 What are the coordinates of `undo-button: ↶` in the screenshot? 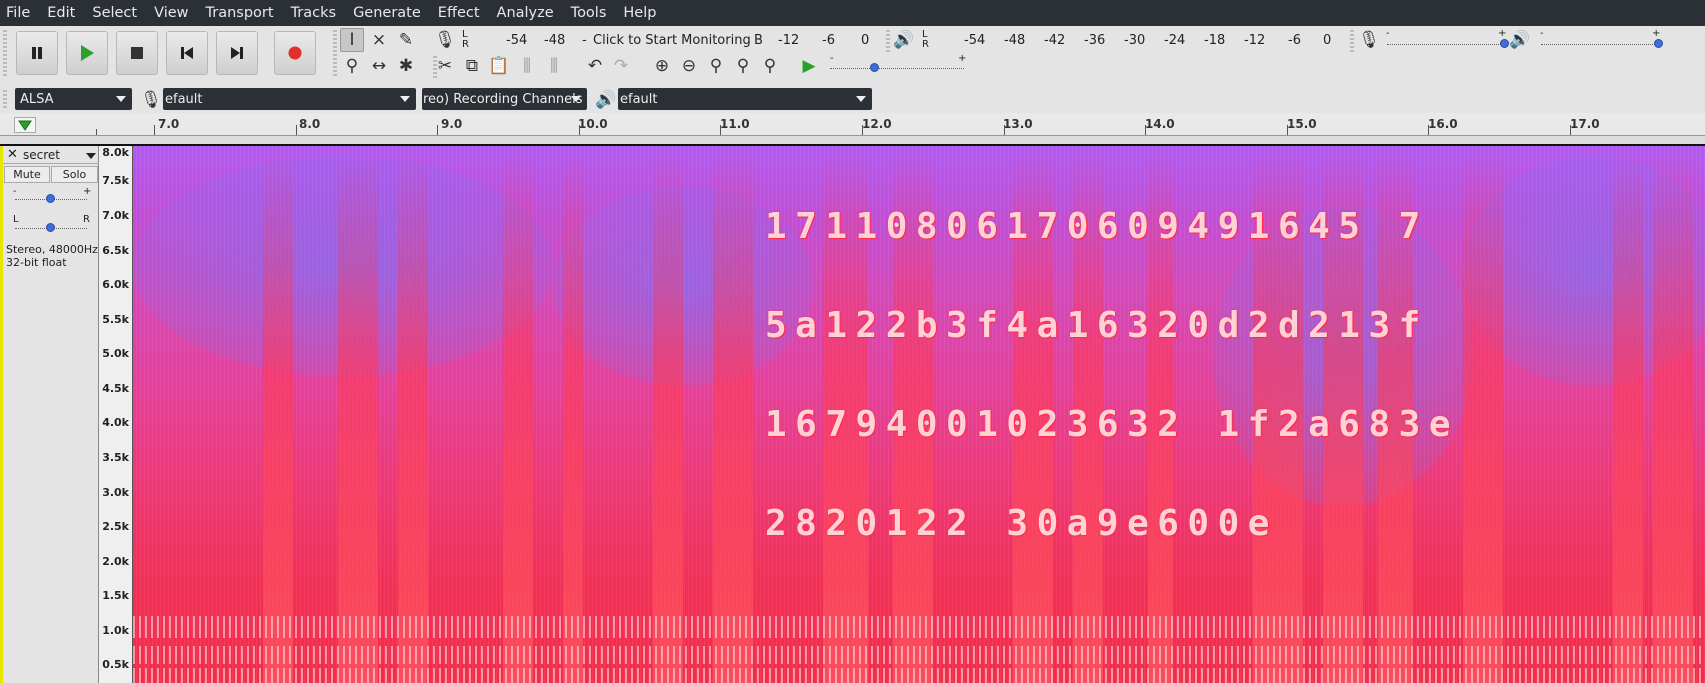 It's located at (595, 66).